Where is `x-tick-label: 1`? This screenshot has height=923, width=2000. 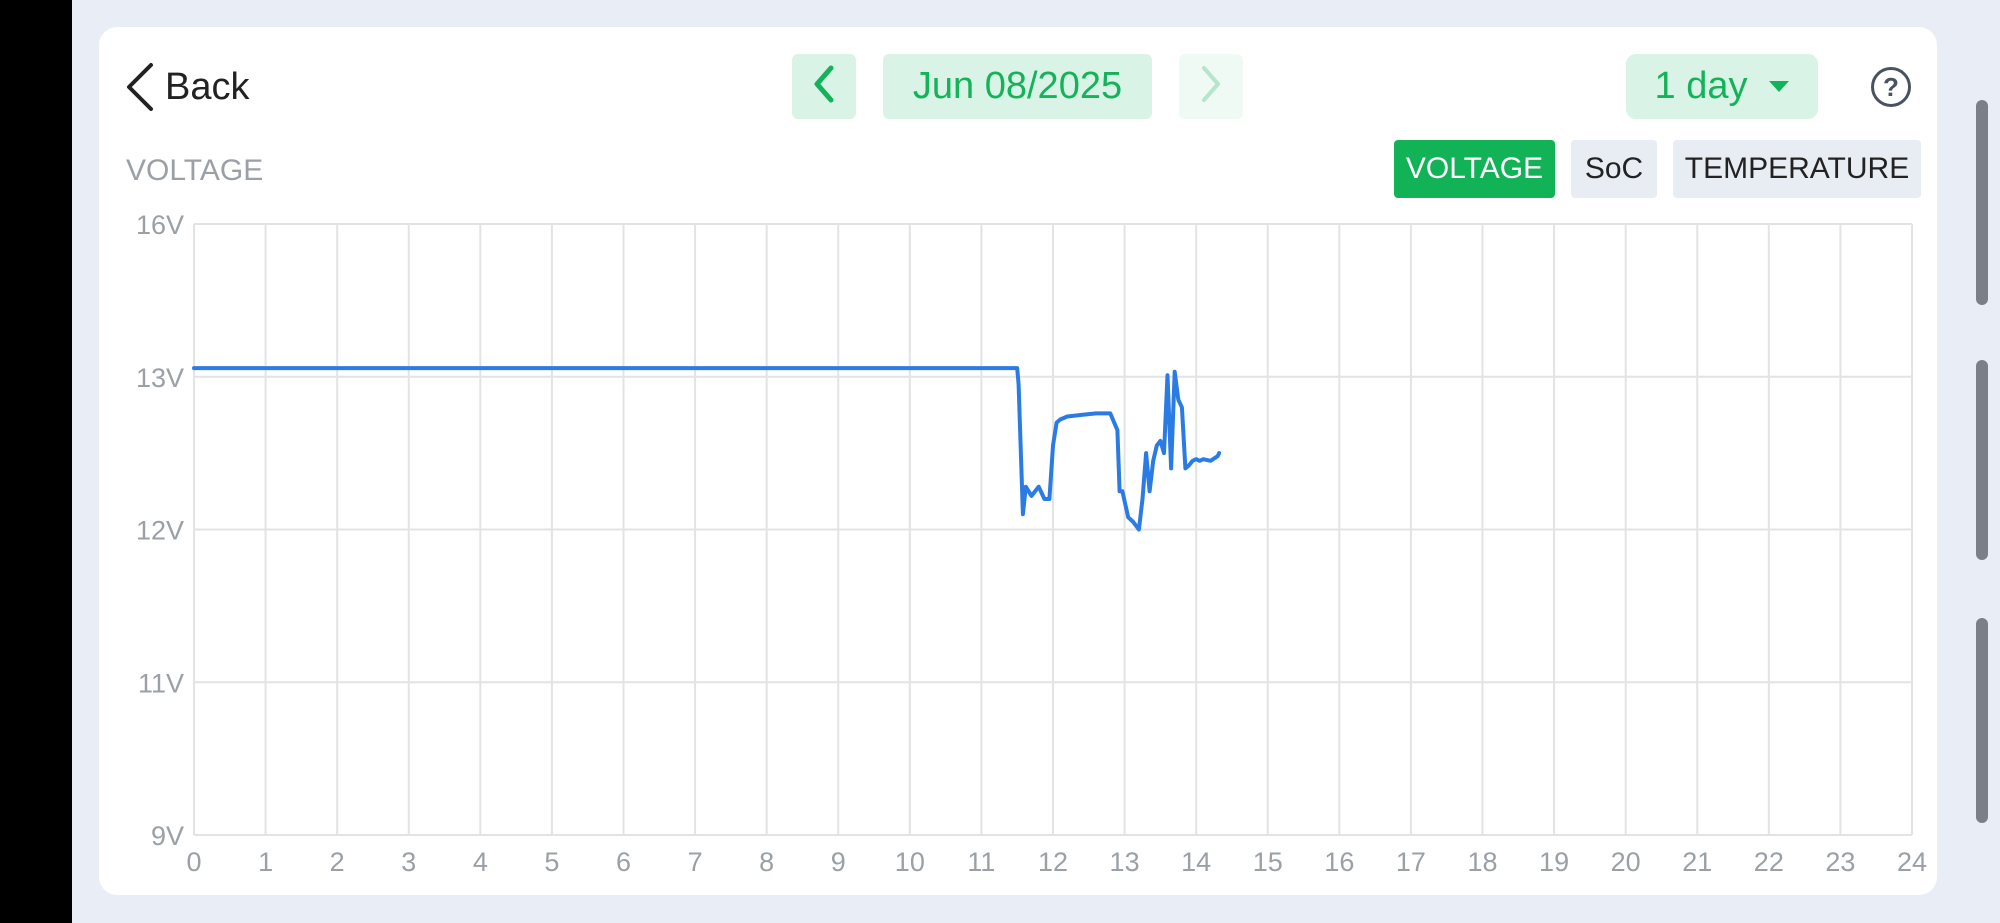 x-tick-label: 1 is located at coordinates (265, 862).